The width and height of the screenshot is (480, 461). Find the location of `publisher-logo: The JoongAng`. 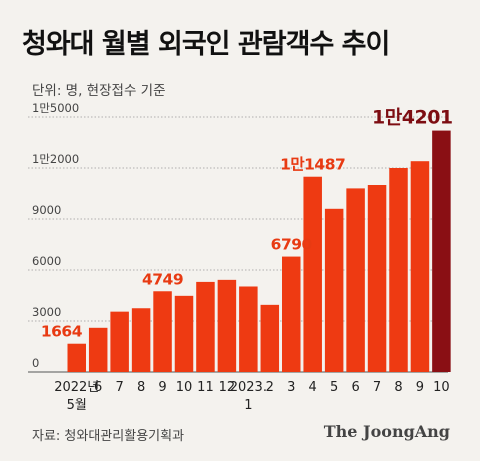

publisher-logo: The JoongAng is located at coordinates (386, 431).